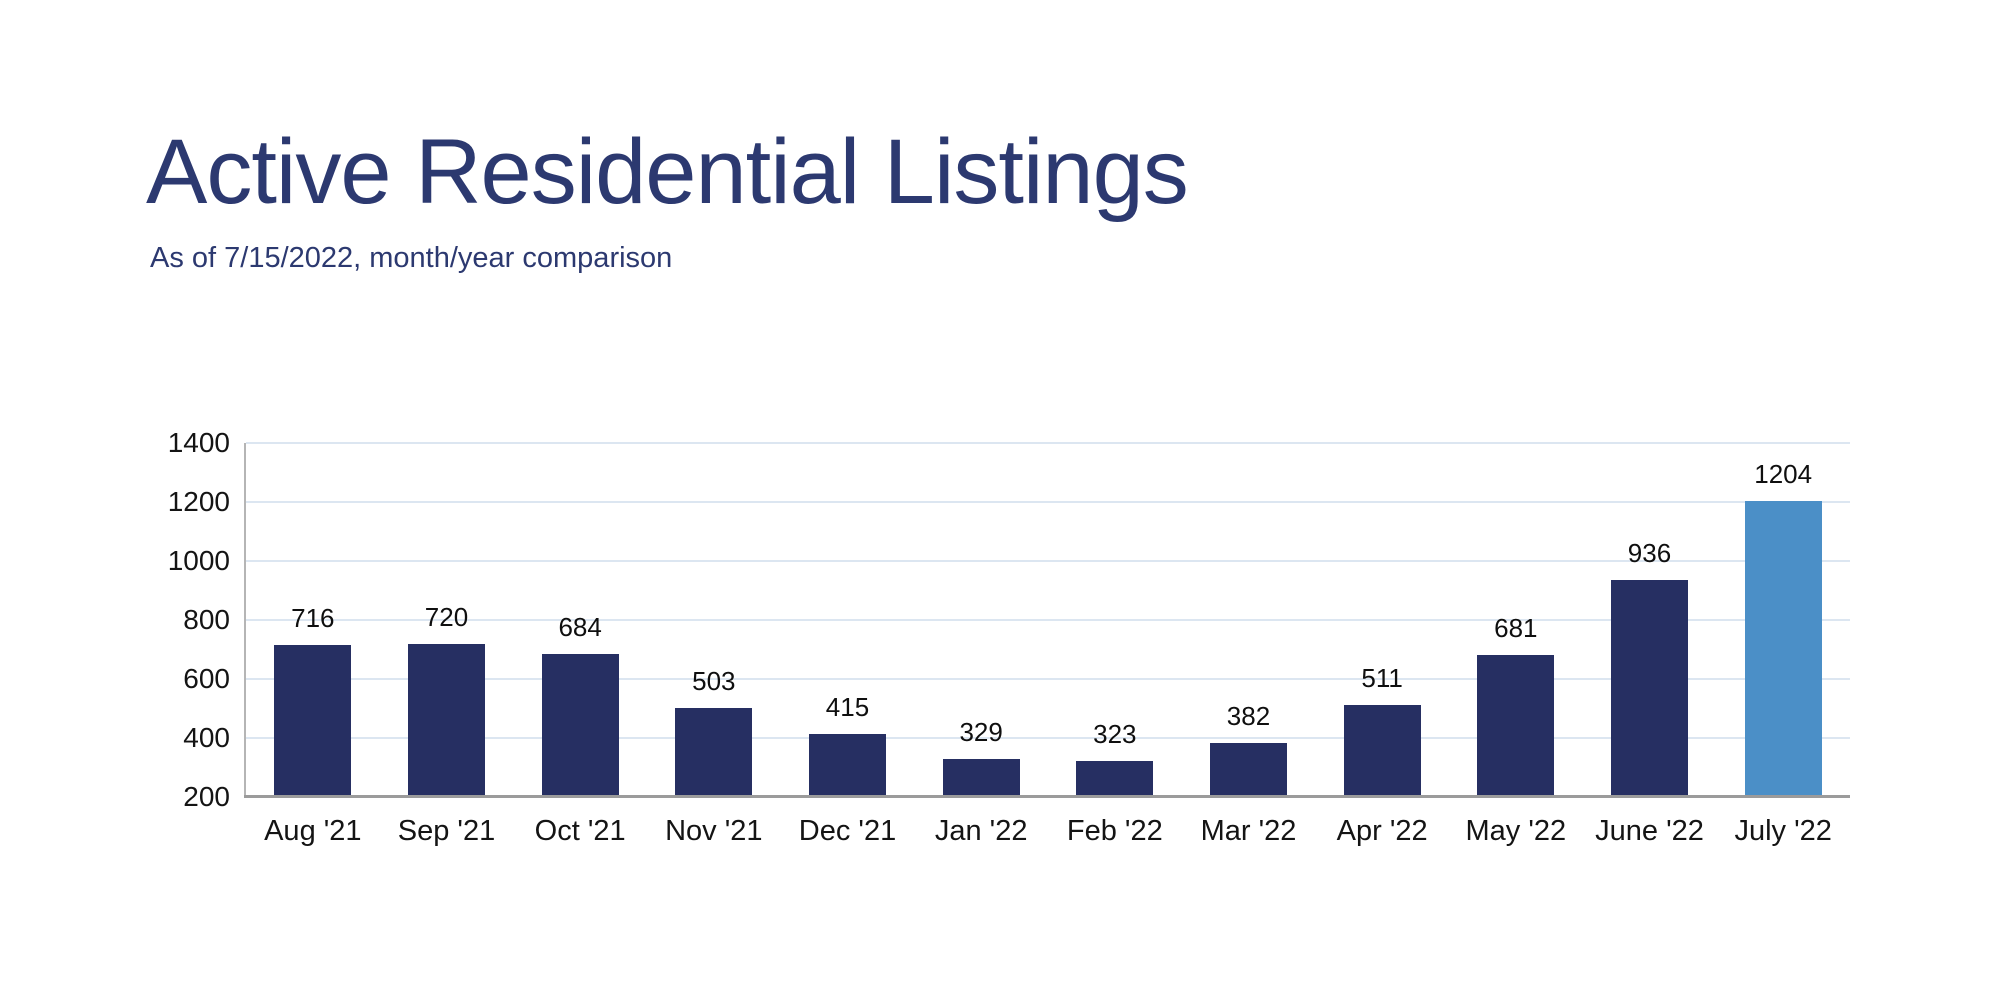  I want to click on bar-value-label: 415, so click(847, 706).